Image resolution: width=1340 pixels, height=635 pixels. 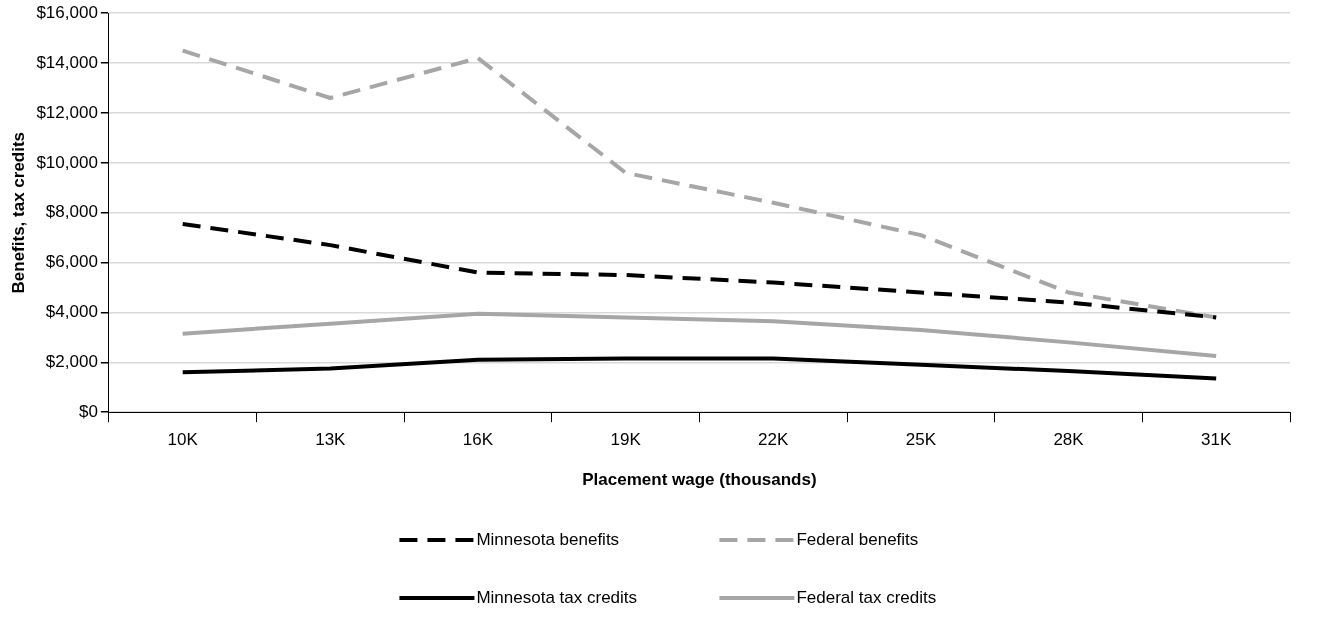 I want to click on x-tick-label: 28K, so click(x=1069, y=440).